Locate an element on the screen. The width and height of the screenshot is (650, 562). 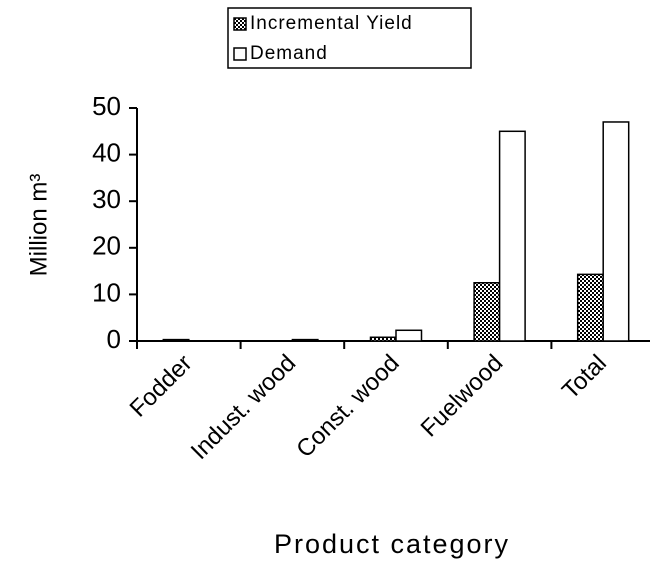
x-tick-label: Fodder is located at coordinates (161, 386).